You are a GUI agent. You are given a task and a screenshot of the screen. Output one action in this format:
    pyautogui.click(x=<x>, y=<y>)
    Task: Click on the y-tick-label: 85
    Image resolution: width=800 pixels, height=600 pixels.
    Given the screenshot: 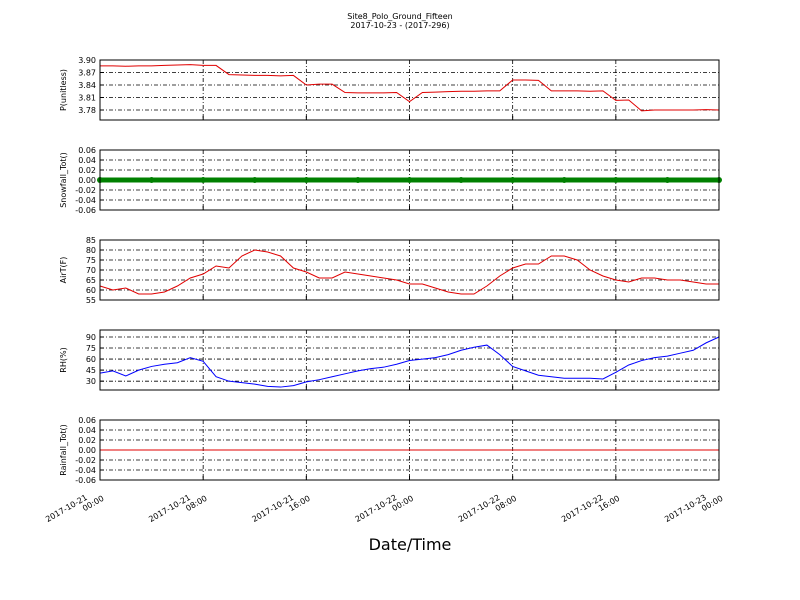 What is the action you would take?
    pyautogui.click(x=91, y=240)
    